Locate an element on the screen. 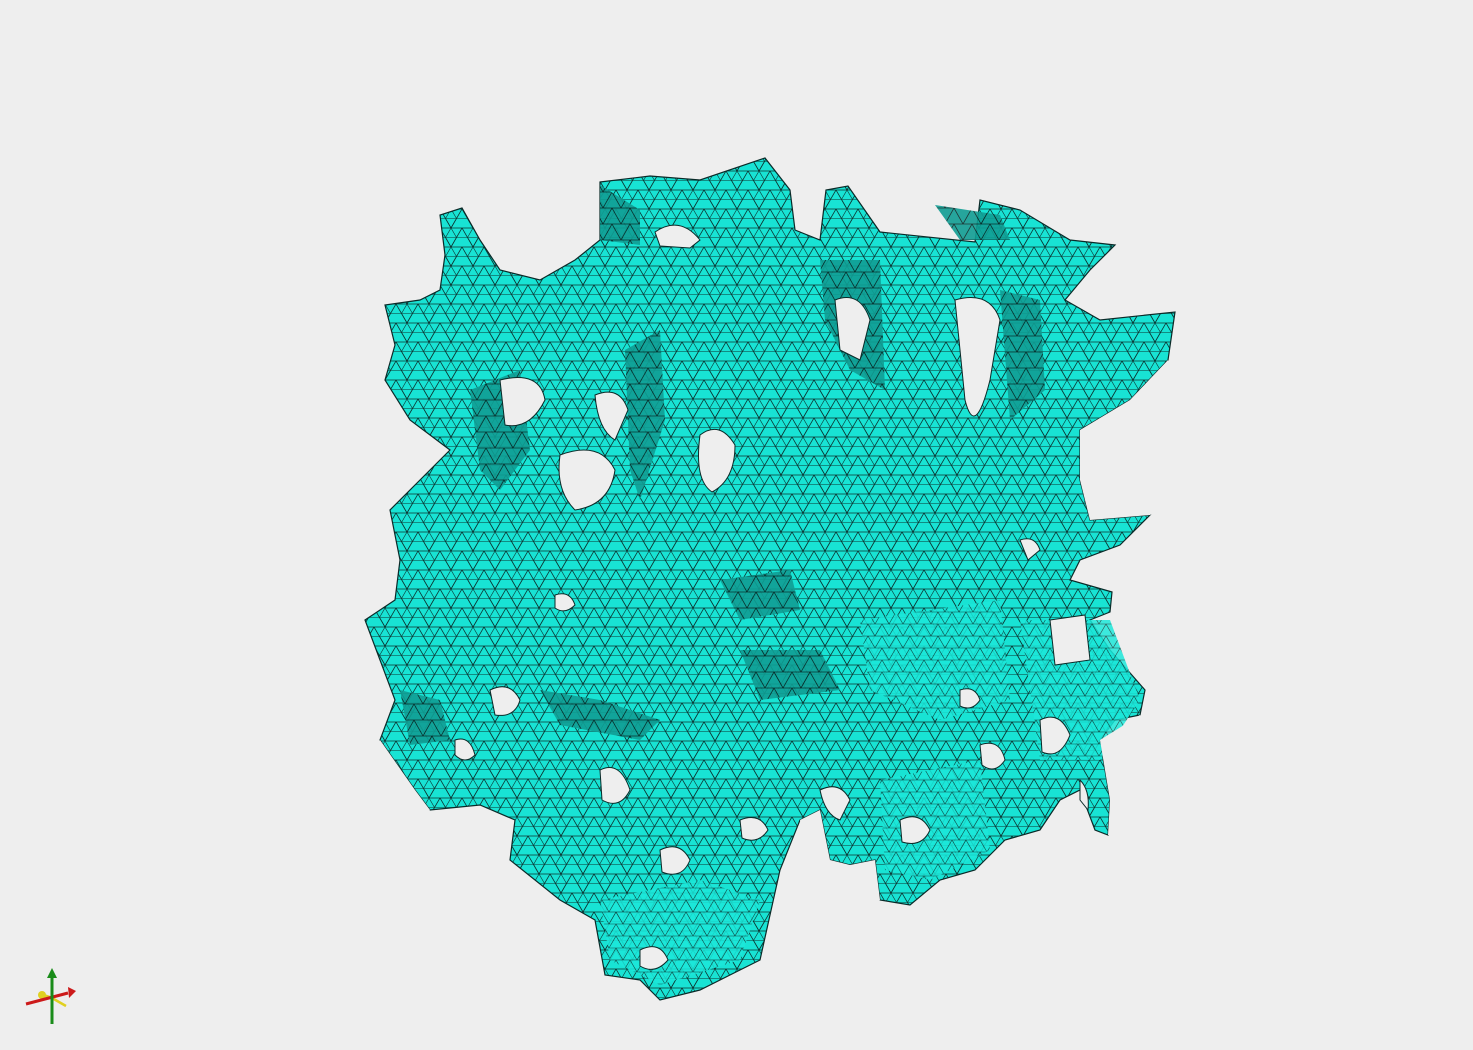 The width and height of the screenshot is (1473, 1050). axis-y-arrow-icon is located at coordinates (52, 996).